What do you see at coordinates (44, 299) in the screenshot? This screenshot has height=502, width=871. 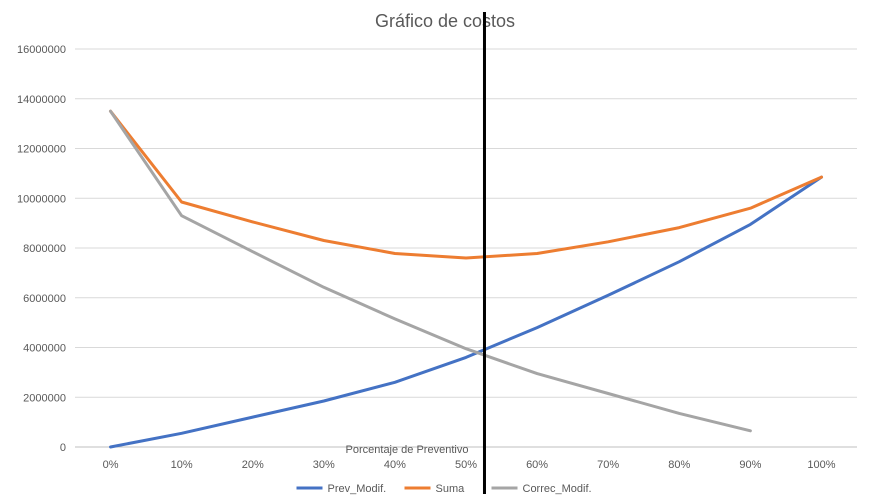 I see `y-tick-label: 6000000` at bounding box center [44, 299].